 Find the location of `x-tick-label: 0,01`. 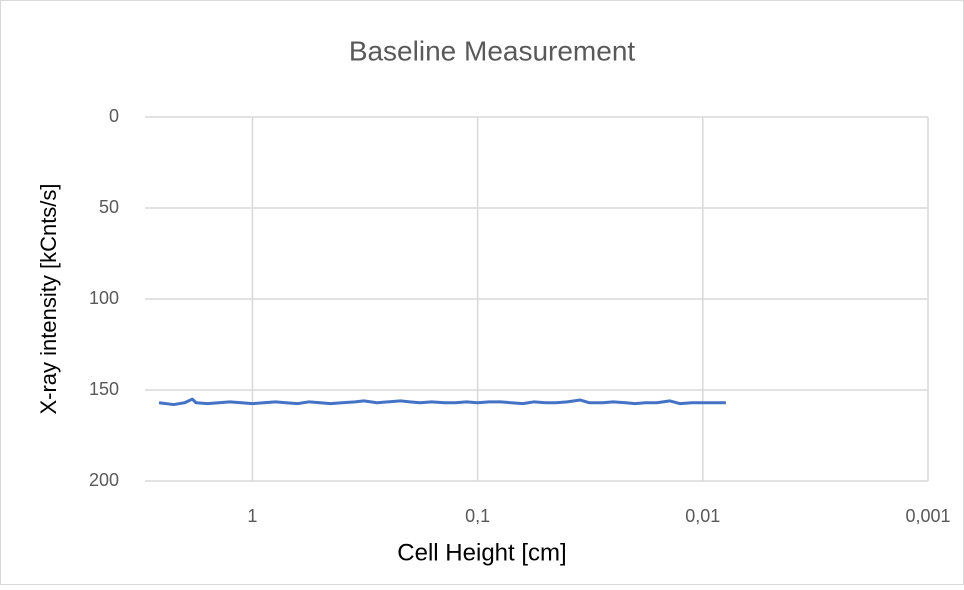

x-tick-label: 0,01 is located at coordinates (702, 516).